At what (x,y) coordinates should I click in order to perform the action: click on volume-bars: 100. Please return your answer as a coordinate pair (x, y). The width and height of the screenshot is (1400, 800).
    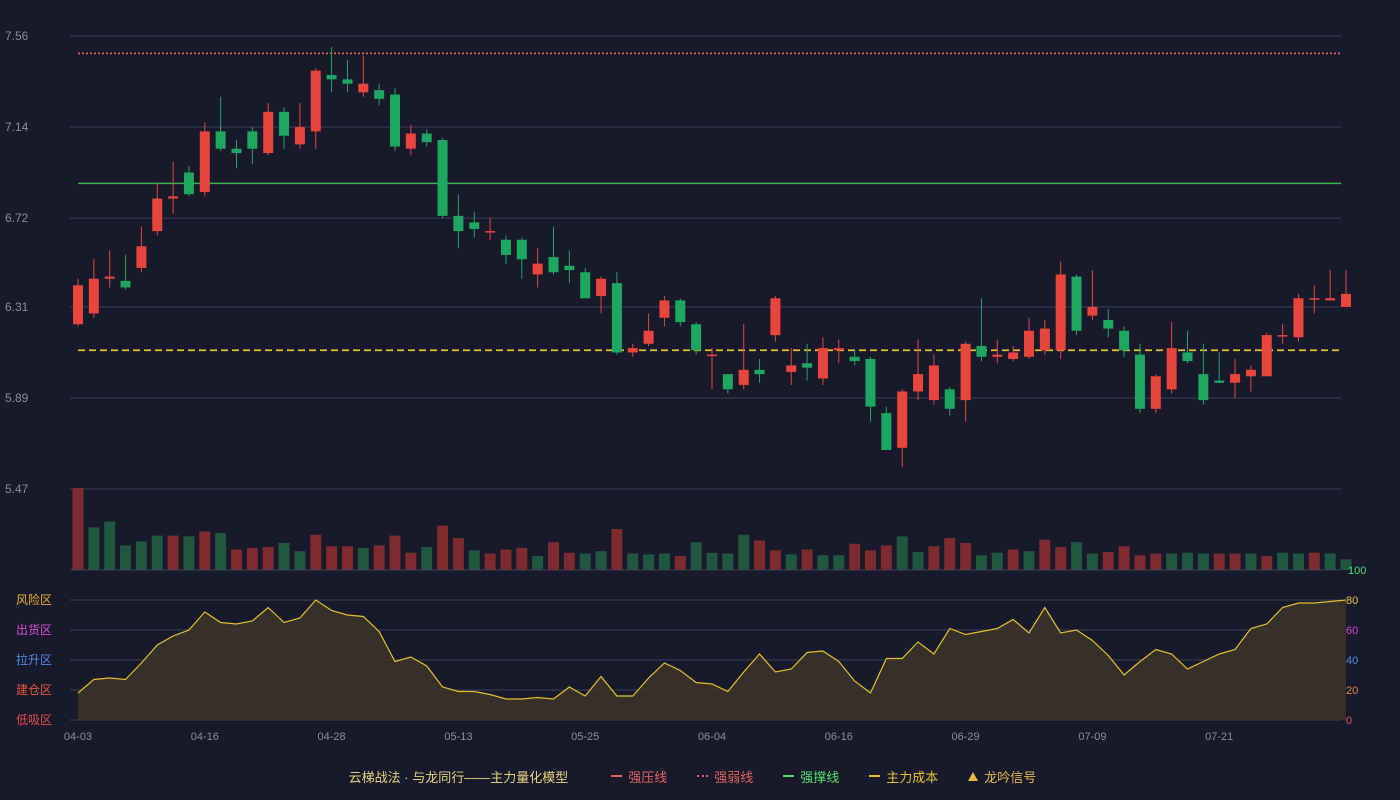
    Looking at the image, I should click on (718, 532).